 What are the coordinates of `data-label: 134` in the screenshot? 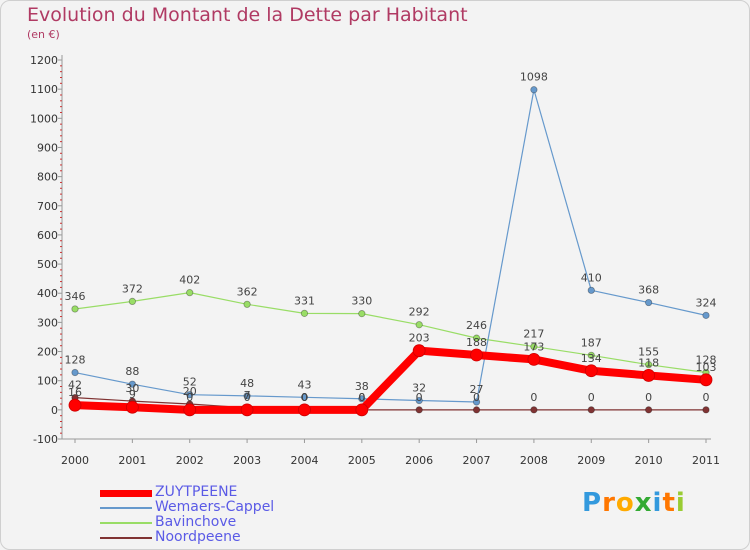 It's located at (591, 358).